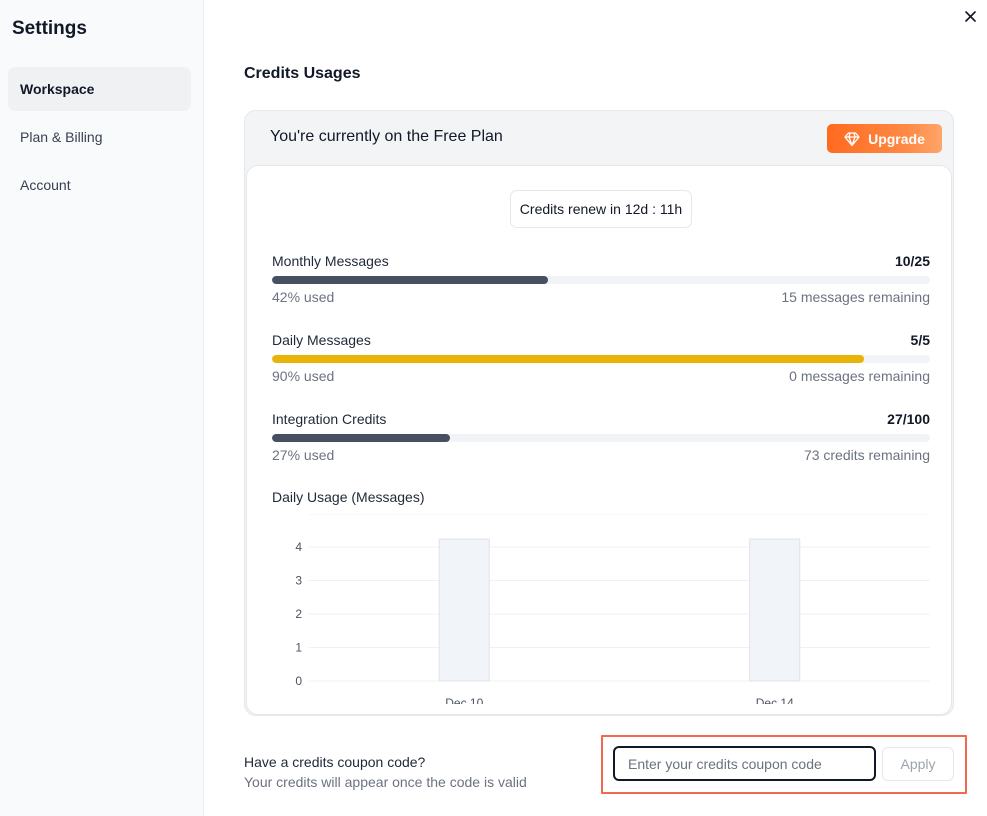 The height and width of the screenshot is (816, 987). I want to click on y-tick-label: 4, so click(298, 547).